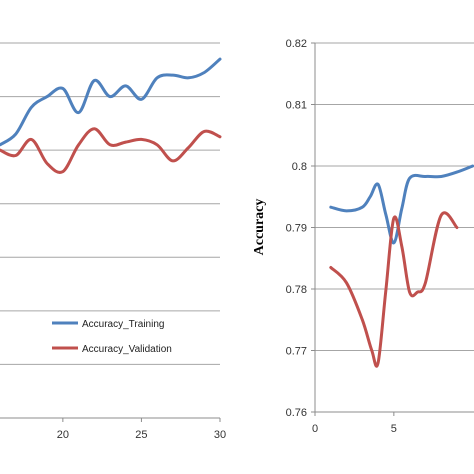  I want to click on left-series-line-training, so click(111, 102).